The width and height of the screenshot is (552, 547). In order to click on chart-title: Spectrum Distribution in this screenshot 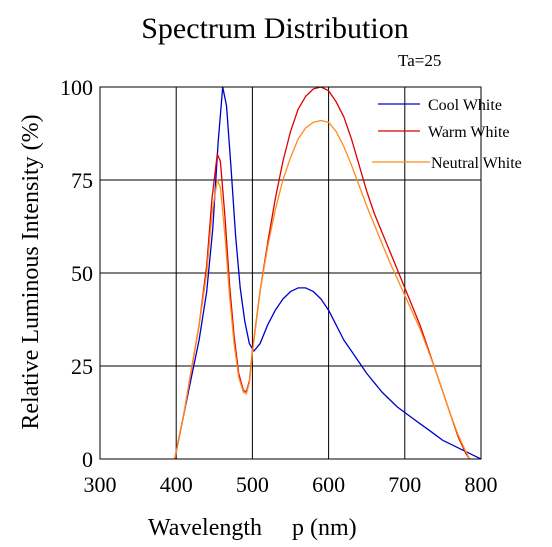, I will do `click(274, 28)`.